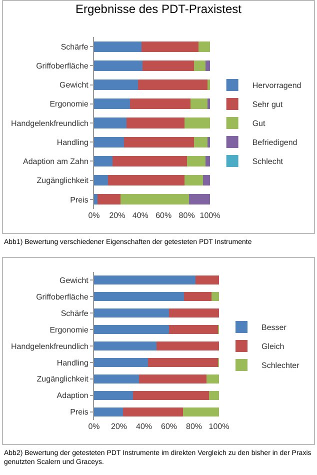 The image size is (317, 475). I want to click on legend-label: Hervorragend, so click(277, 85).